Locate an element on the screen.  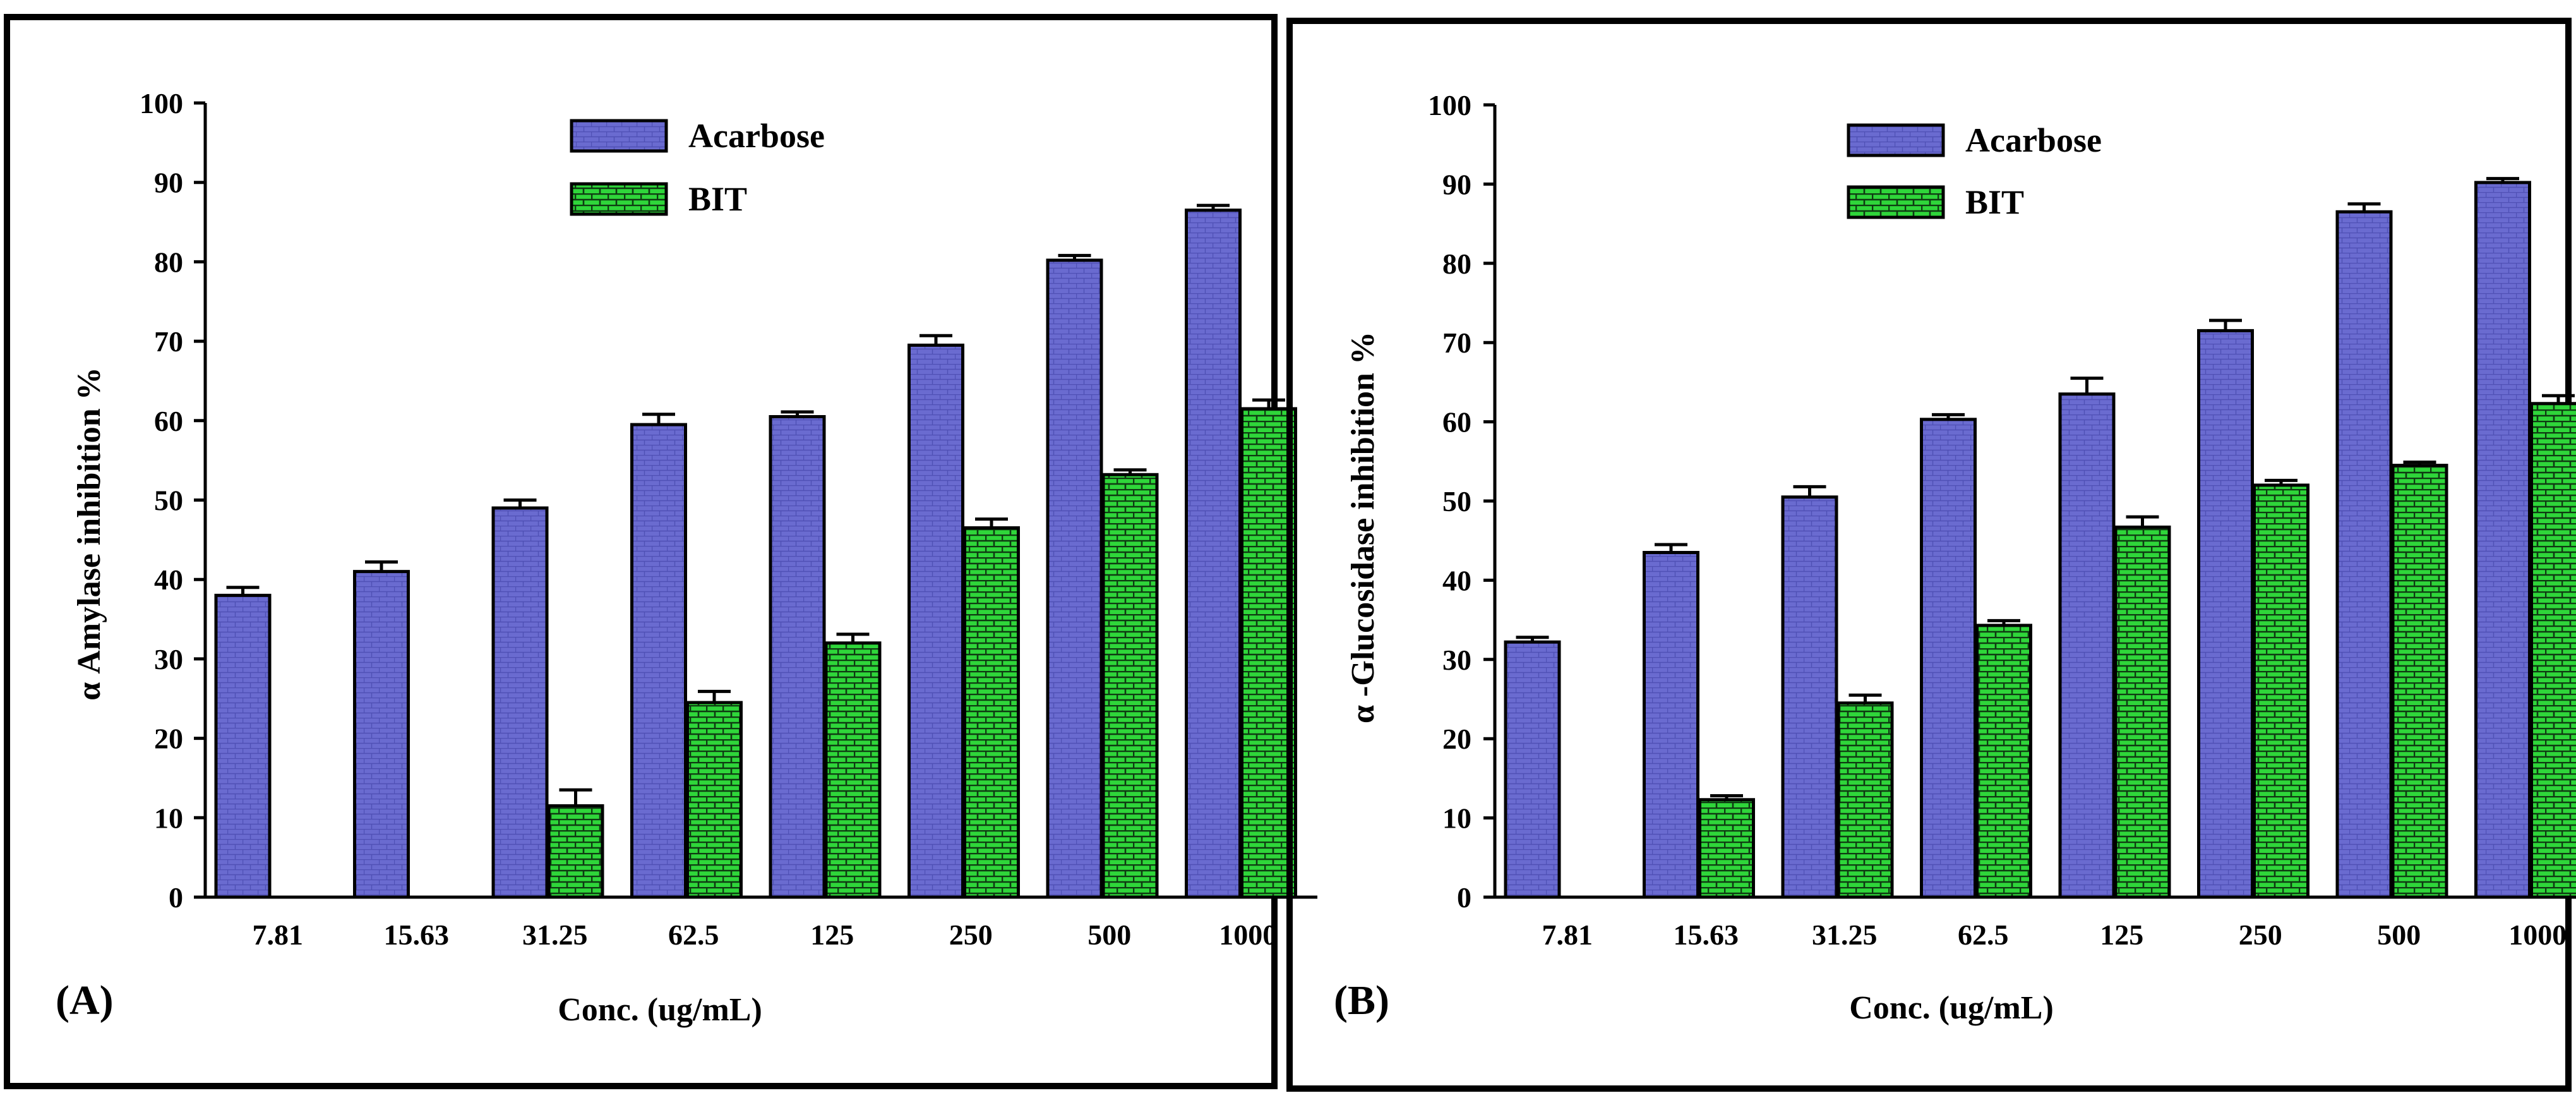
panel-a-y-axis: 0 10 20 30 40 50 60 70 80 90 100 is located at coordinates (173, 501).